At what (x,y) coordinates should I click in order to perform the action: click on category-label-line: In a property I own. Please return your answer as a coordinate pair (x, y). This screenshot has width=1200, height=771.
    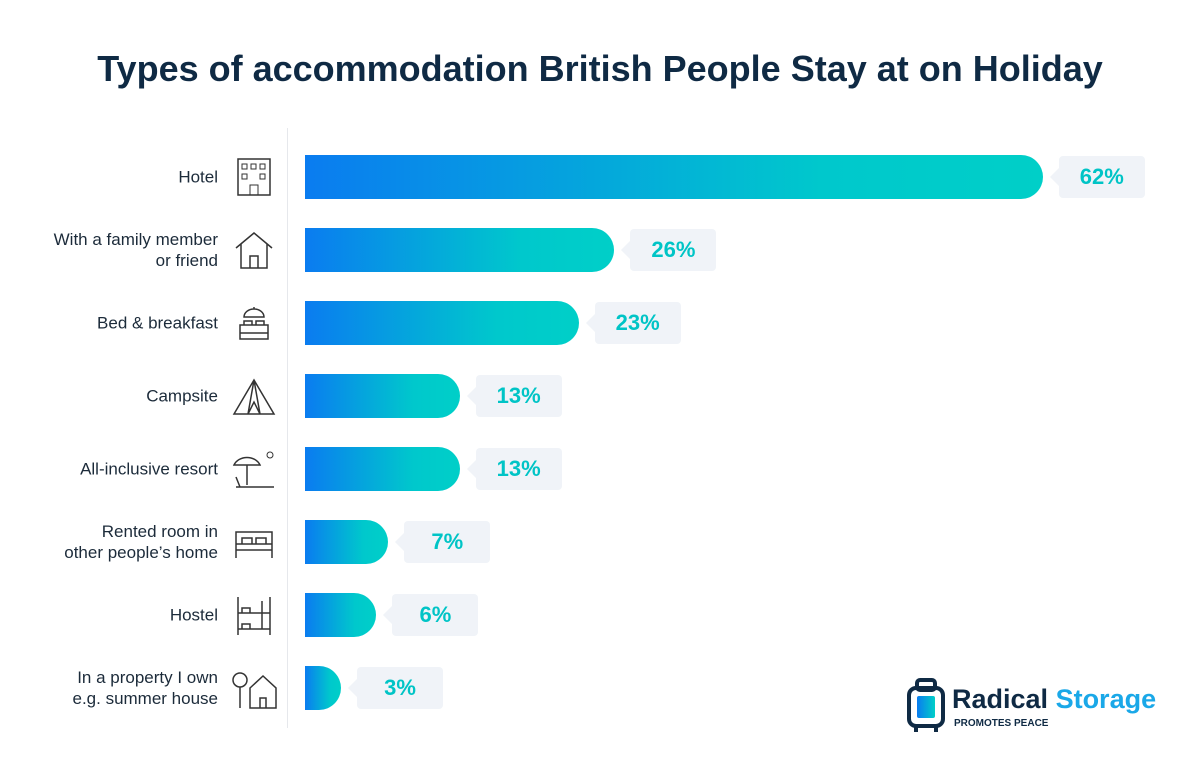
    Looking at the image, I should click on (147, 677).